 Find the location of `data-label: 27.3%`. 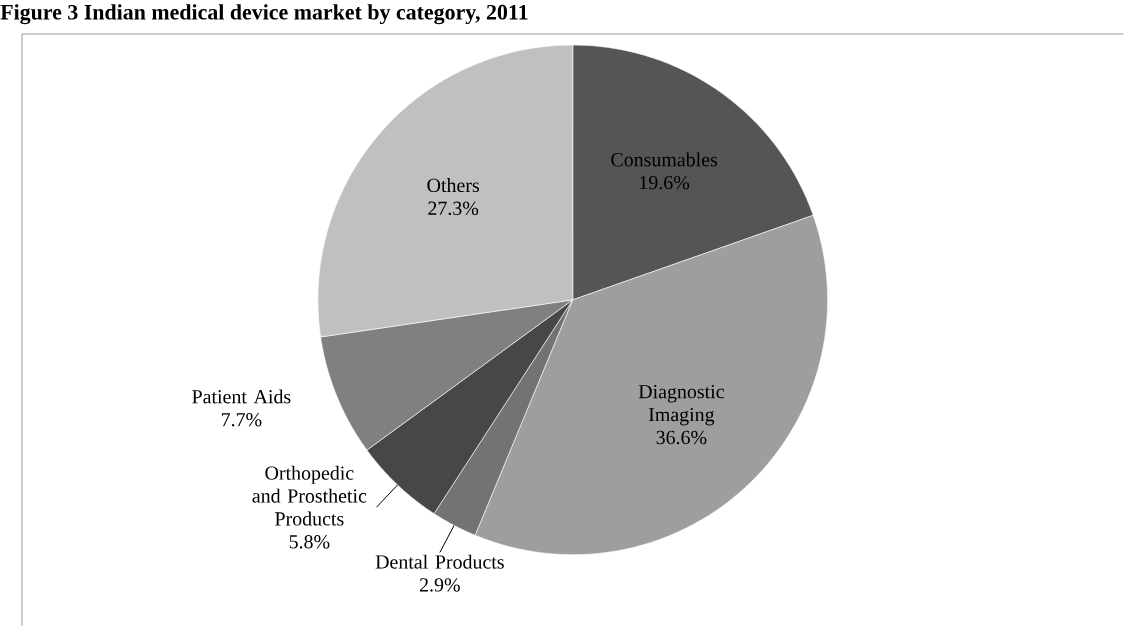

data-label: 27.3% is located at coordinates (453, 208).